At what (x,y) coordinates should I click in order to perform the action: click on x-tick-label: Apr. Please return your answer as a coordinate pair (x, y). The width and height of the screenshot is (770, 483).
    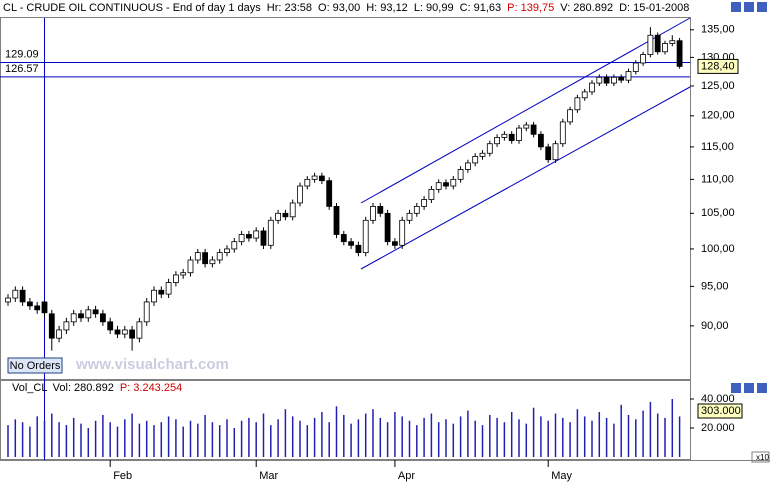
    Looking at the image, I should click on (406, 476).